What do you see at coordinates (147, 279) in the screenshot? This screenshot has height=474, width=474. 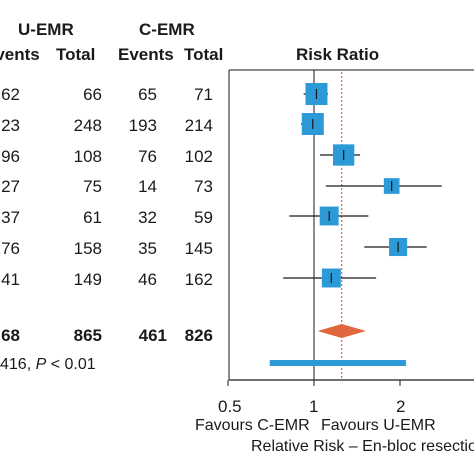 I see `c-events-cell: 46` at bounding box center [147, 279].